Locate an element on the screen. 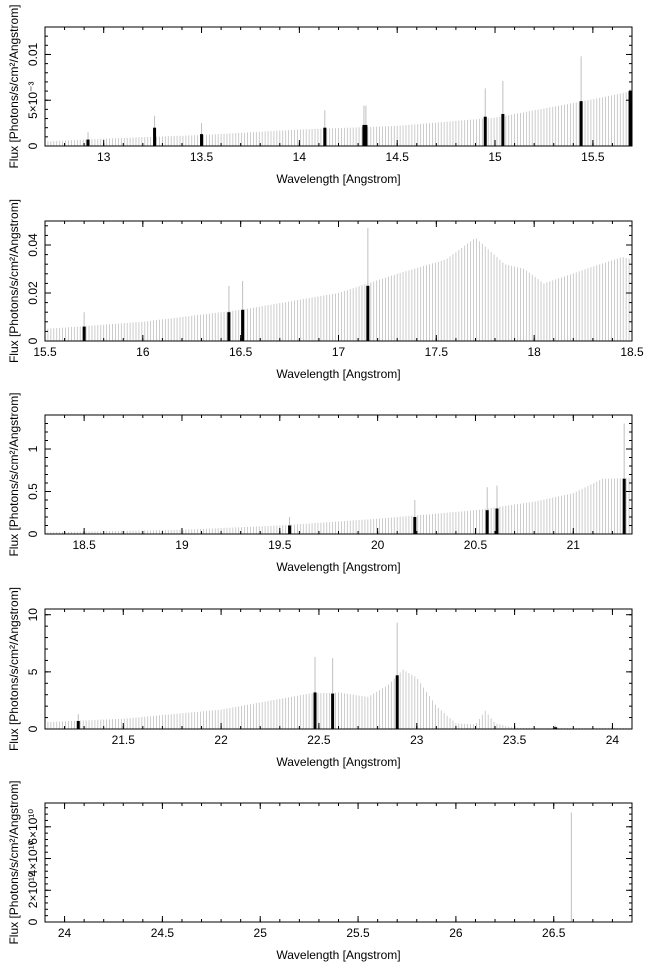  y-tick-label: 2×10¹⁰ is located at coordinates (33, 890).